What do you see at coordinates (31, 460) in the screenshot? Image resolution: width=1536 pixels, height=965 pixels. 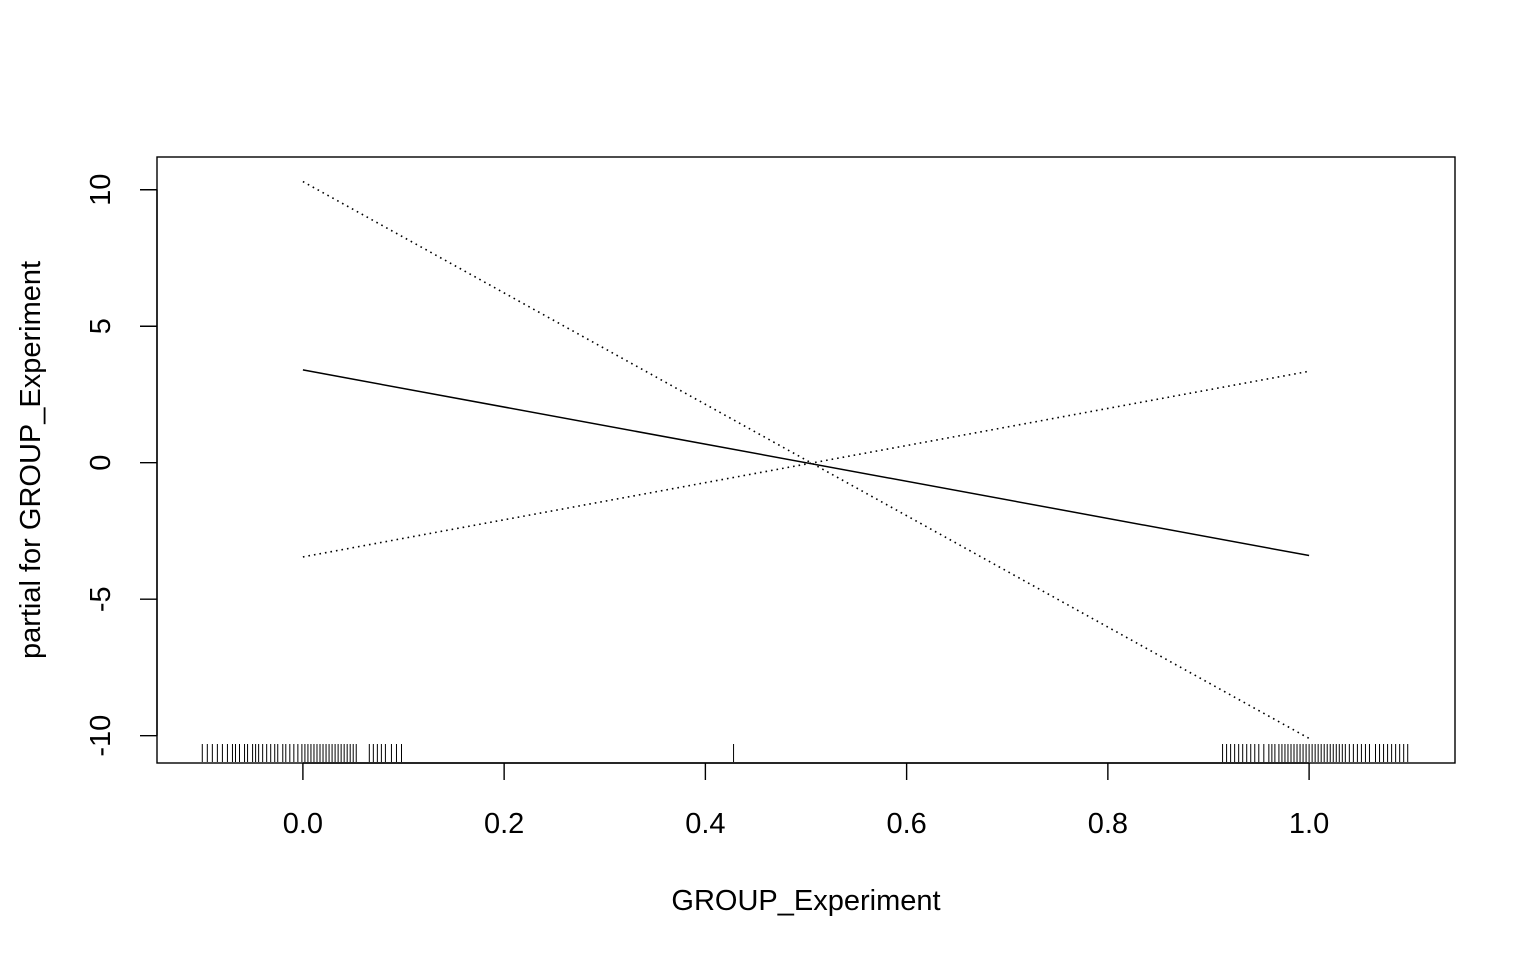 I see `y-axis-label: partial for GROUP_Experiment` at bounding box center [31, 460].